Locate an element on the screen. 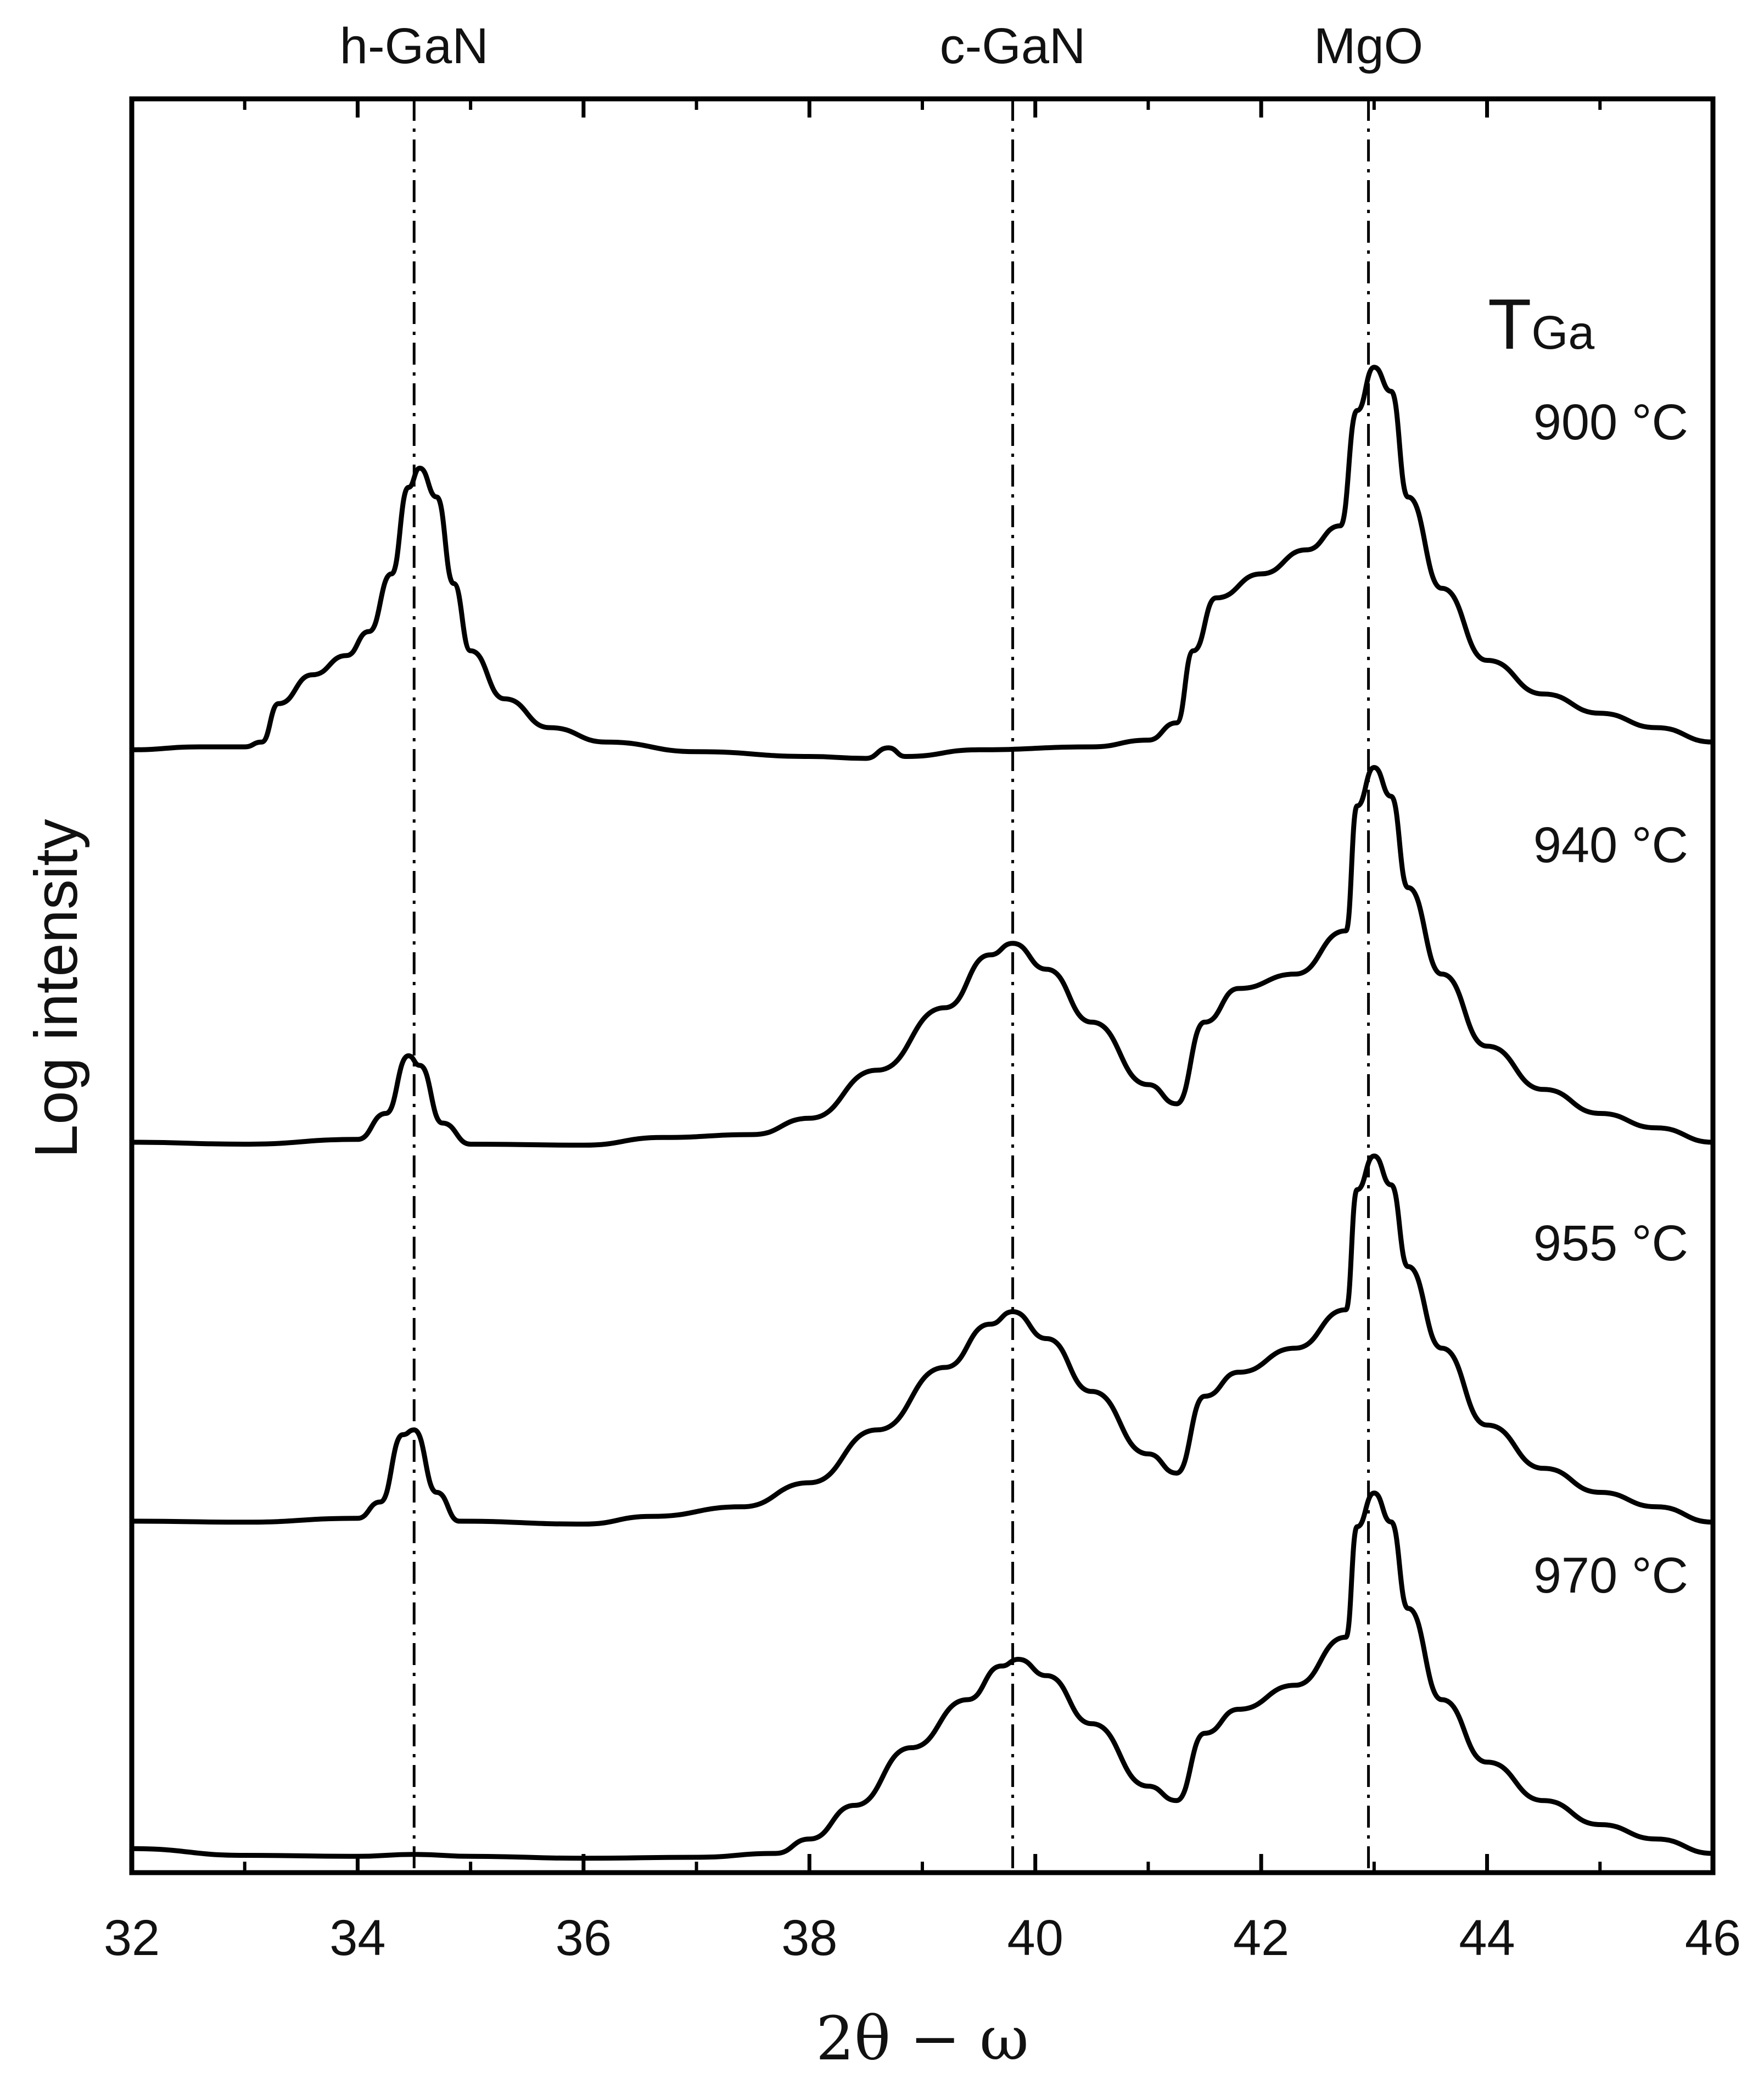  series-label-900c: 900 °C is located at coordinates (1610, 422).